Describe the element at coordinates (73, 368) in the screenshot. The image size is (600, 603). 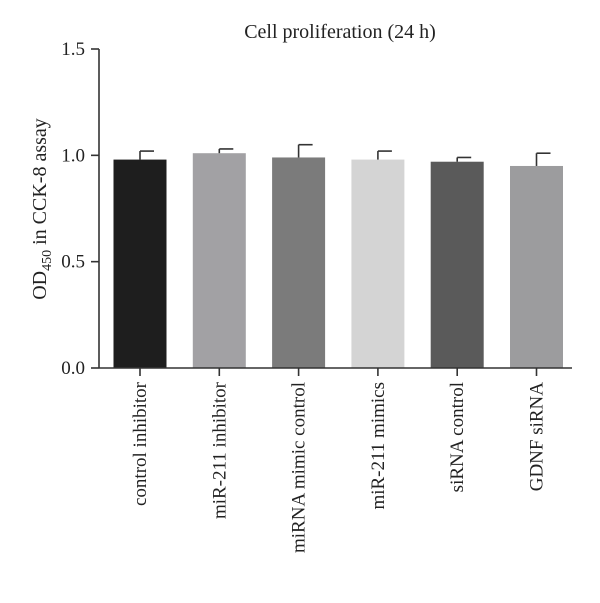
I see `y-tick-label-0: 0.0` at that location.